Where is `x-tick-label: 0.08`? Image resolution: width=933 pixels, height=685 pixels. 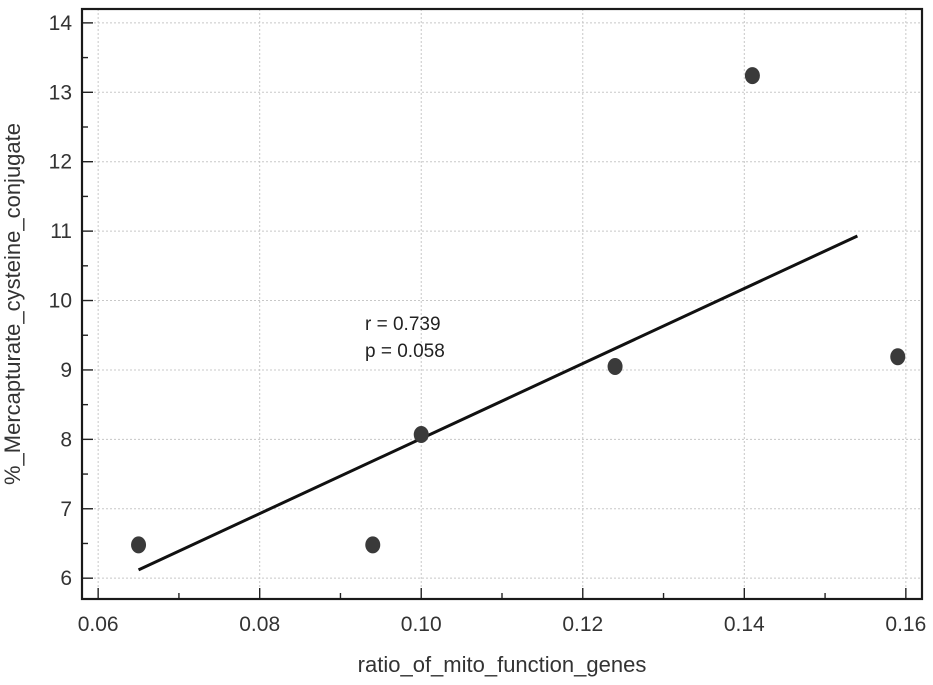
x-tick-label: 0.08 is located at coordinates (259, 624).